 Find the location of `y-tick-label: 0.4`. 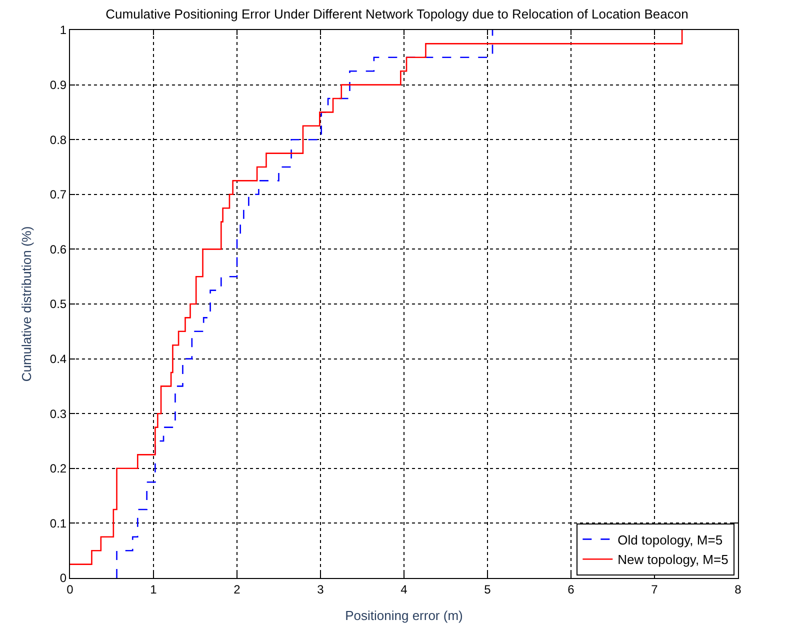

y-tick-label: 0.4 is located at coordinates (58, 359).